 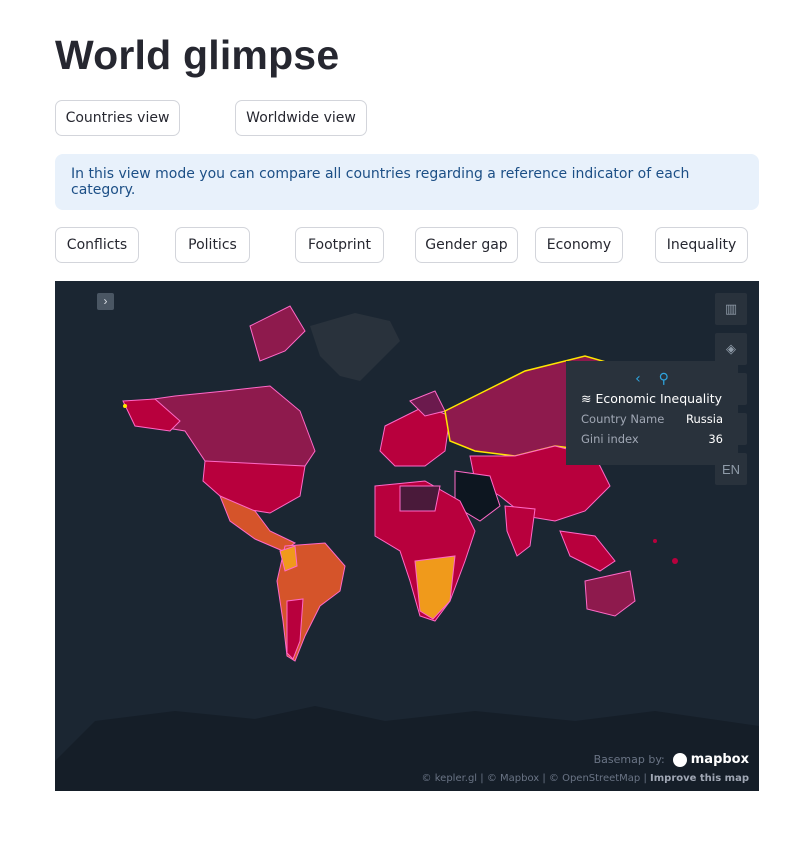 What do you see at coordinates (288, 558) in the screenshot?
I see `colombia-shape` at bounding box center [288, 558].